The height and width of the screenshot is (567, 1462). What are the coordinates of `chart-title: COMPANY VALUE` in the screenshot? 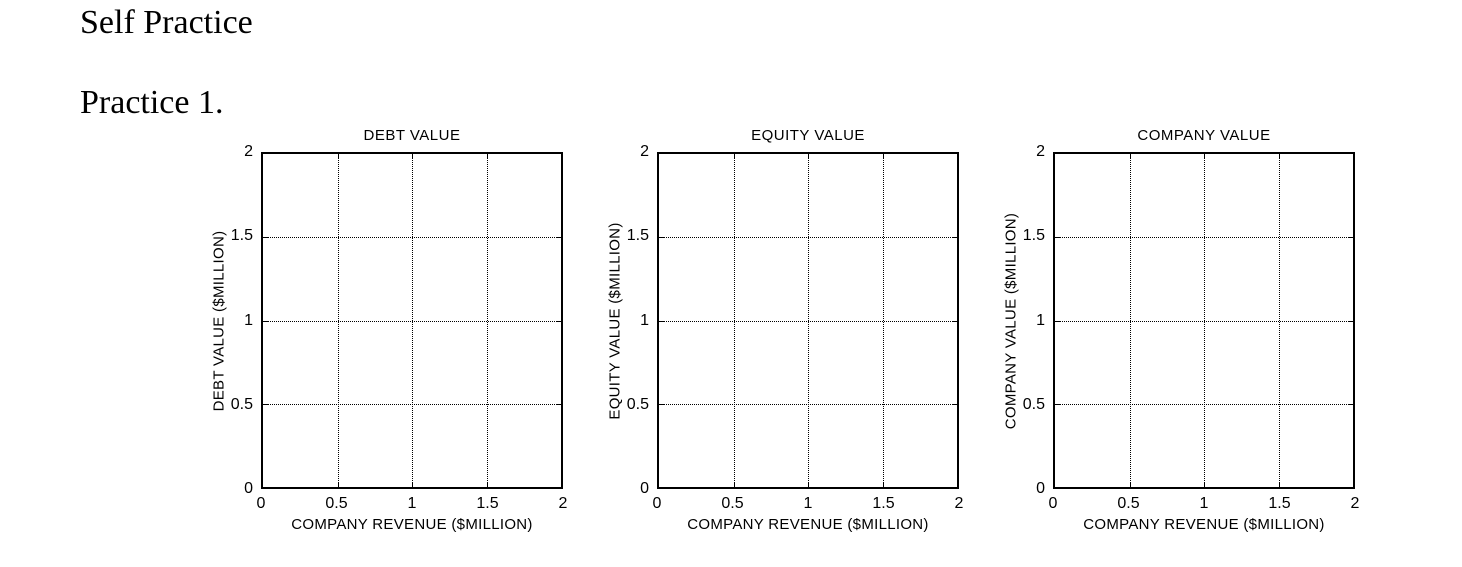 It's located at (1204, 135).